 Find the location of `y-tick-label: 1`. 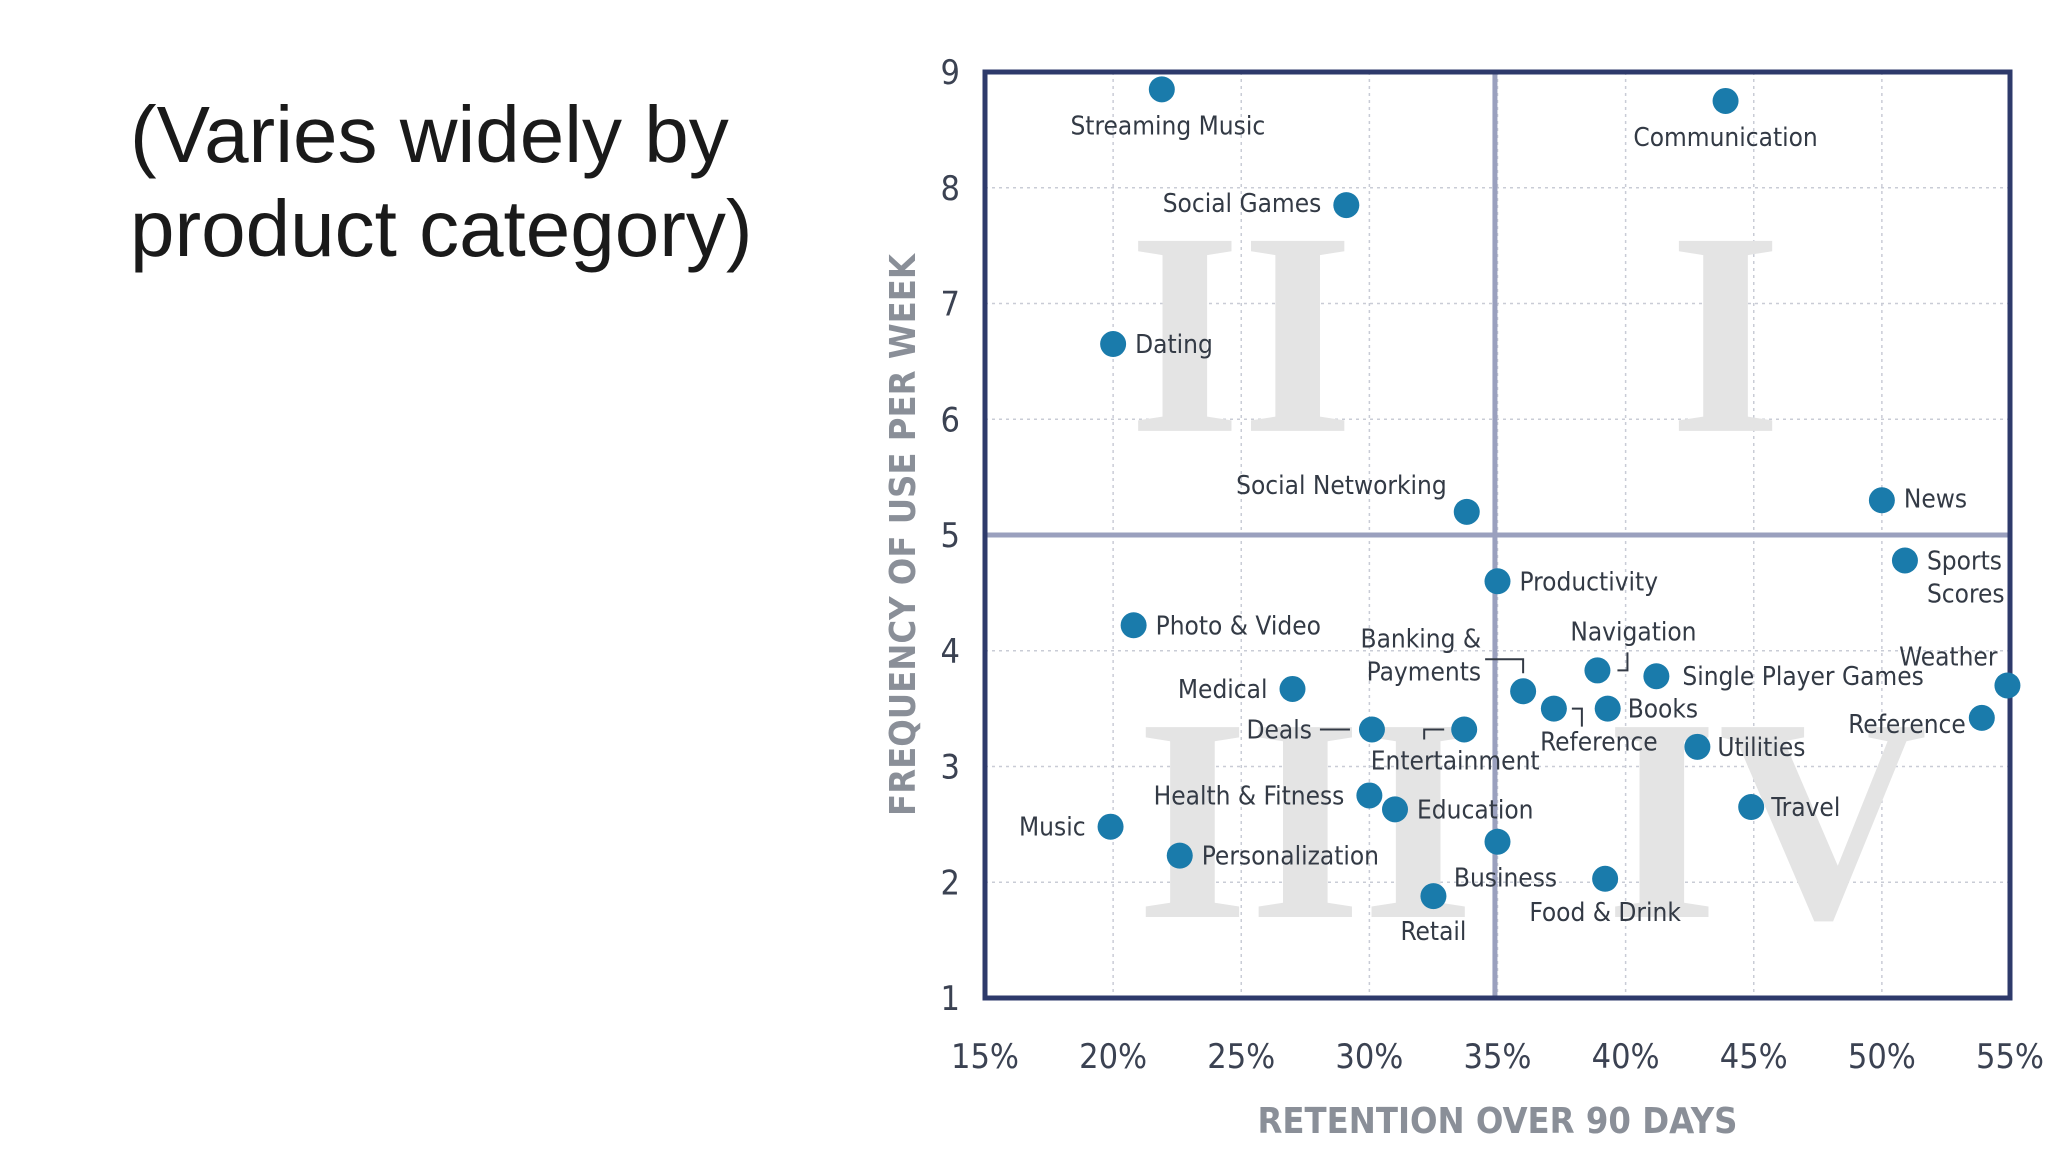

y-tick-label: 1 is located at coordinates (950, 999).